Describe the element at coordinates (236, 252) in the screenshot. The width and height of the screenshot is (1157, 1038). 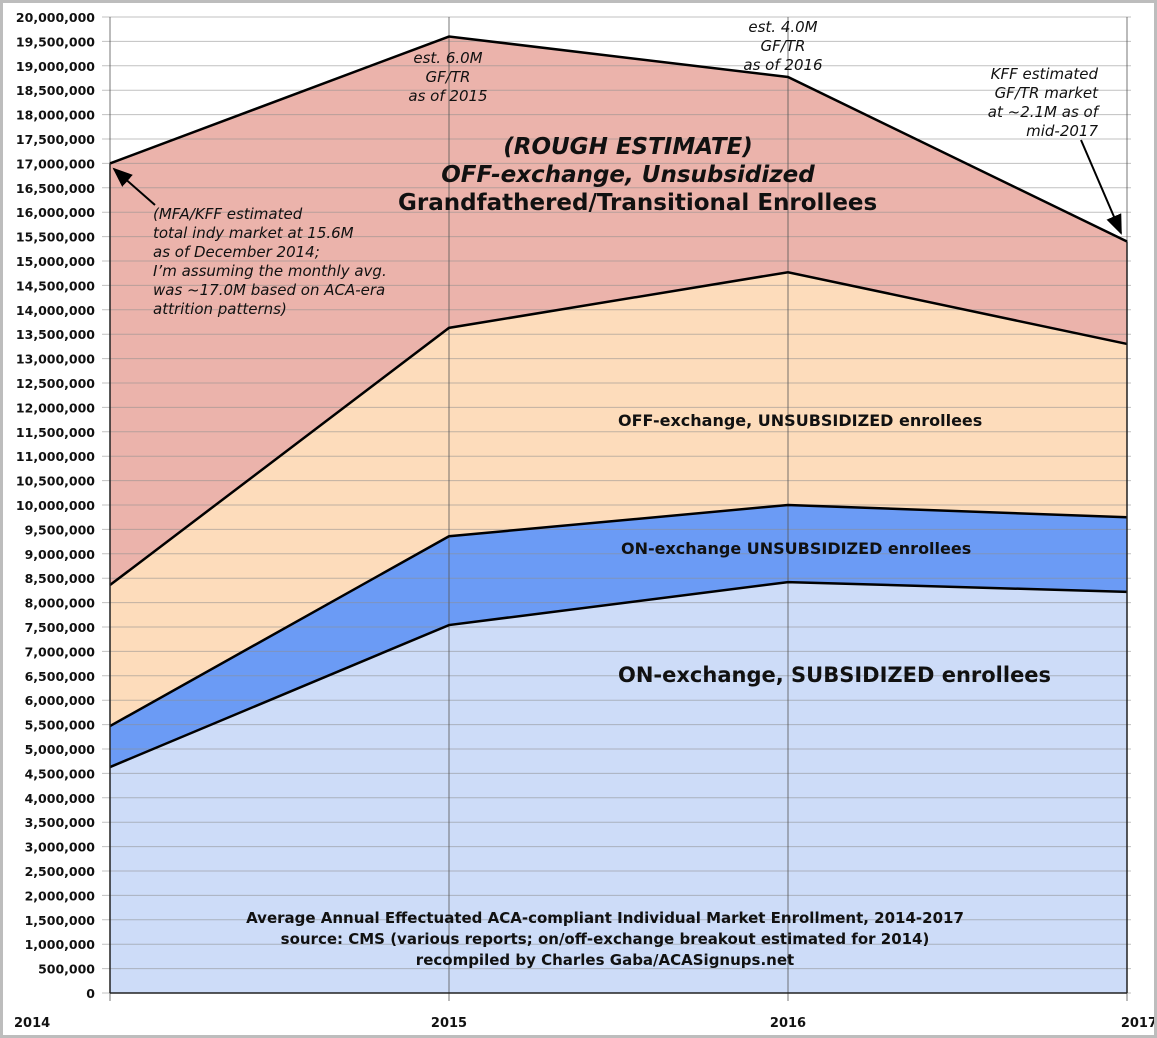
I see `annotation-line: as of December 2014;` at that location.